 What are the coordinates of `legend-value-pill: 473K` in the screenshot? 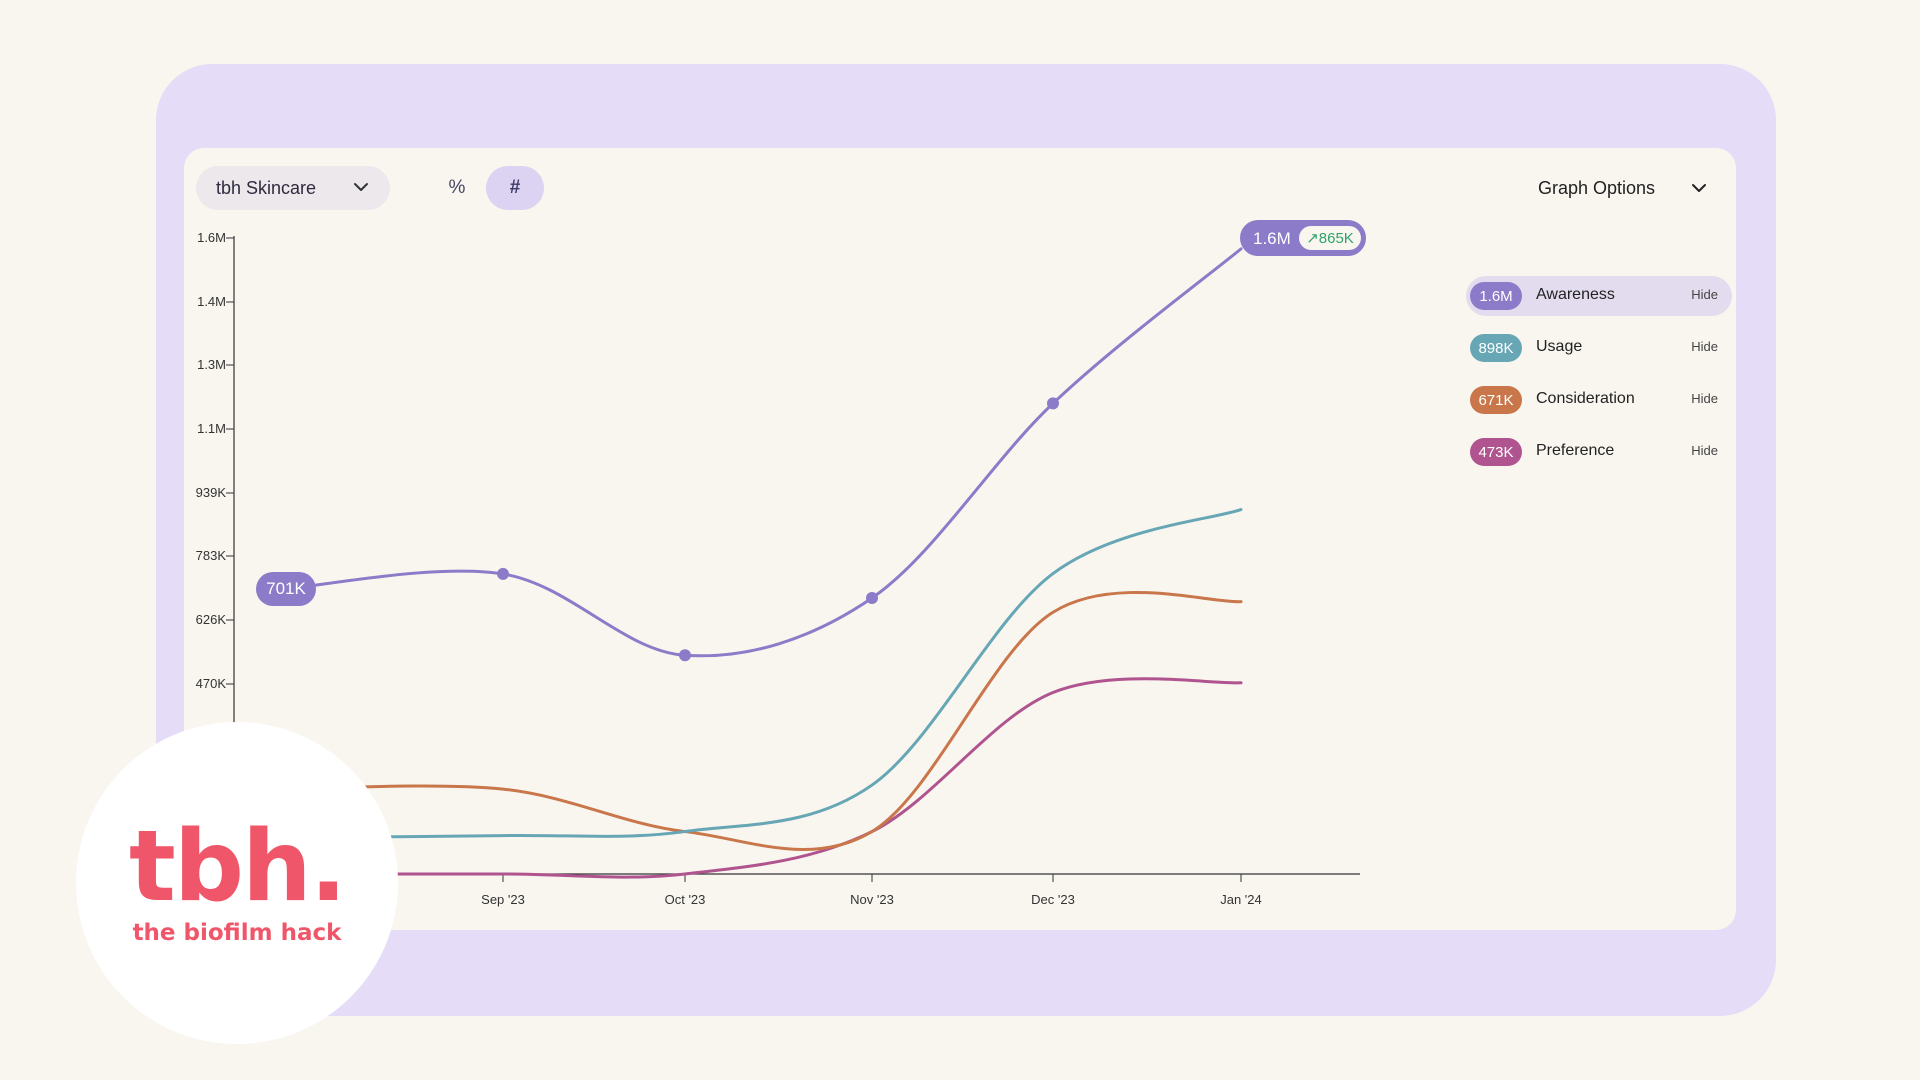 It's located at (1496, 452).